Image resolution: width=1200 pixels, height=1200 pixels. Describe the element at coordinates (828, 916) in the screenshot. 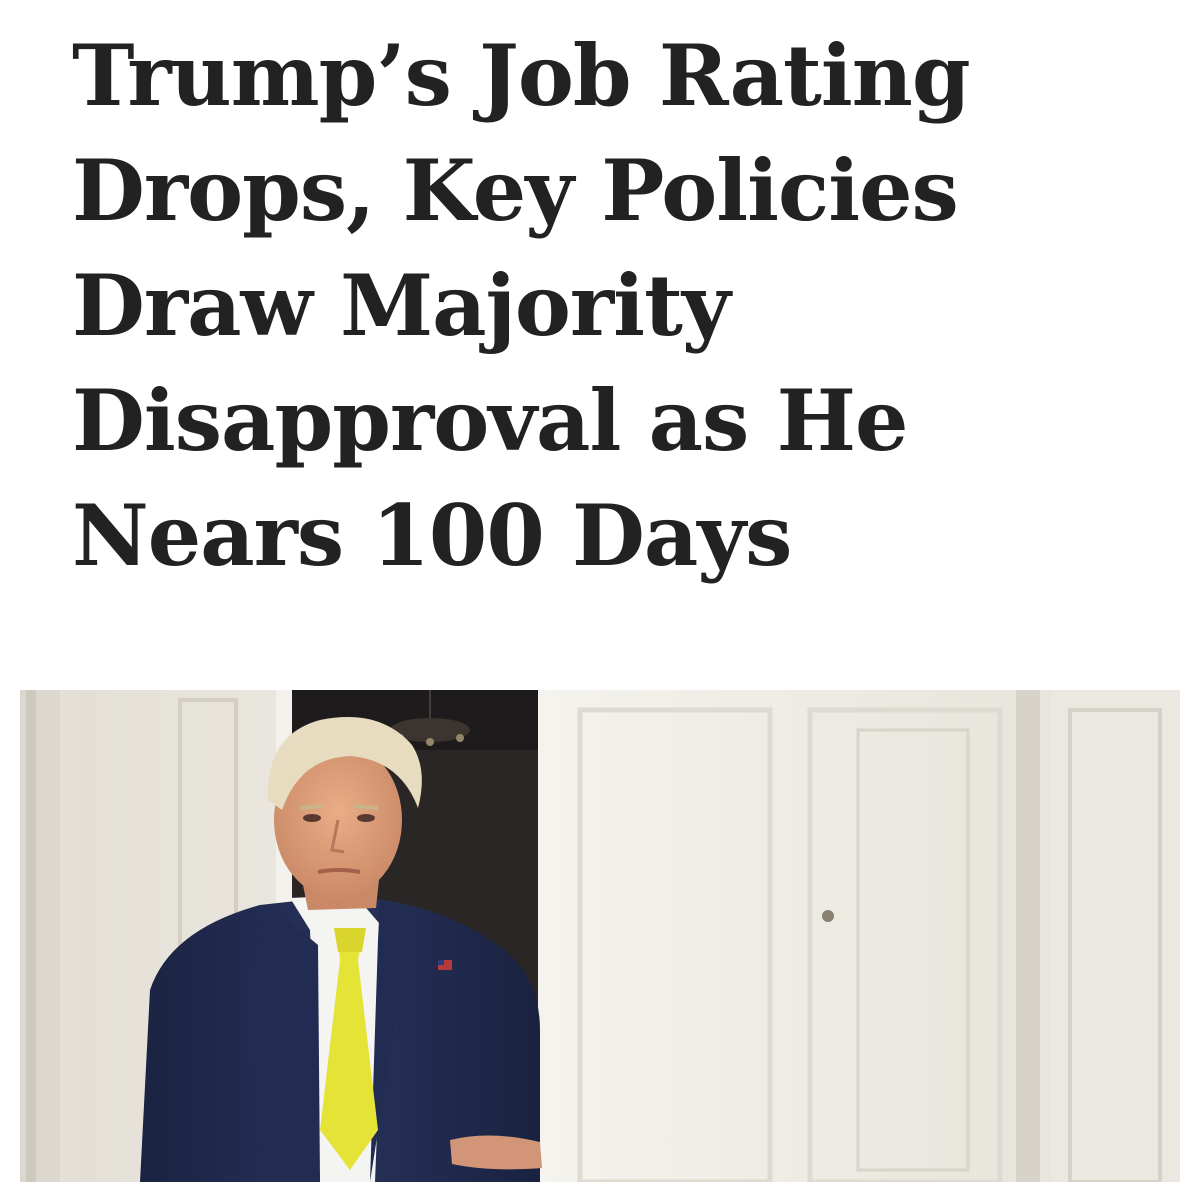

I see `door-knob-icon` at that location.